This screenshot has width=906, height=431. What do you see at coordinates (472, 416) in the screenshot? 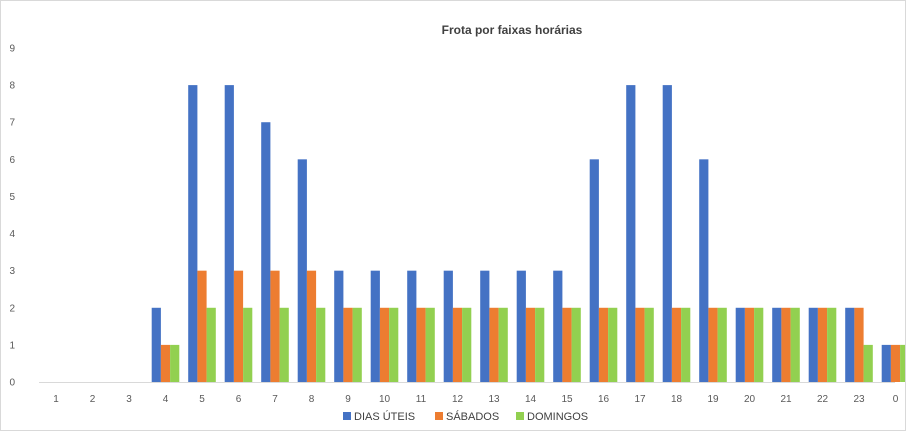
I see `legend-label: SÁBADOS` at bounding box center [472, 416].